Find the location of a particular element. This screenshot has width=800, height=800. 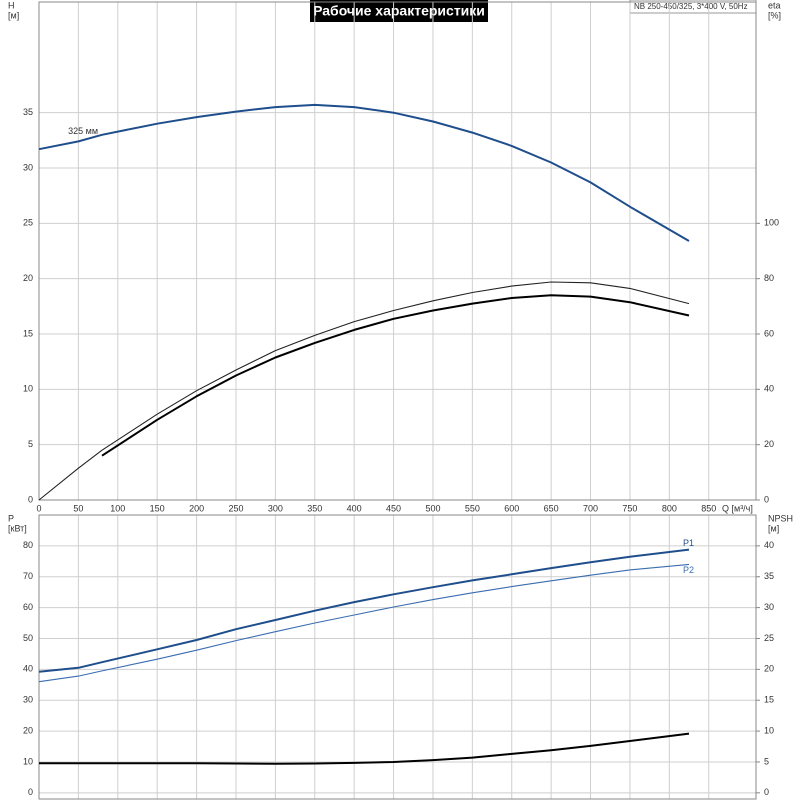

y-tick-label: 80 is located at coordinates (28, 545).